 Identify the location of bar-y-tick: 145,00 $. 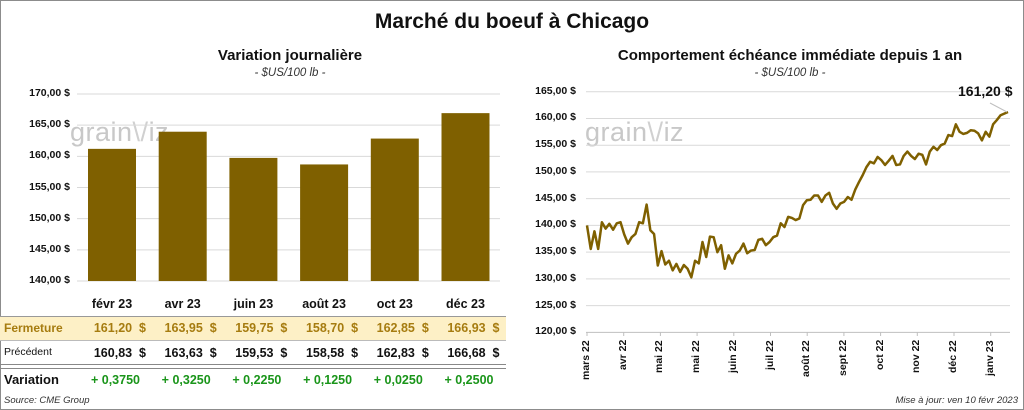
(49, 248).